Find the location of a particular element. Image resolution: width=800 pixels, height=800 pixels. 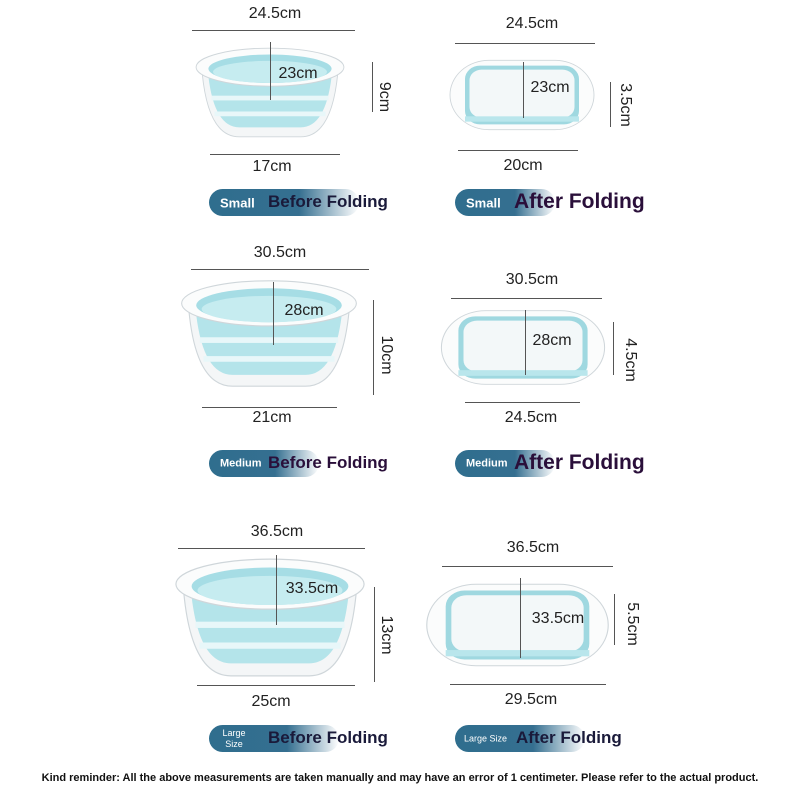

bottom-width-label: 17cm is located at coordinates (272, 166).